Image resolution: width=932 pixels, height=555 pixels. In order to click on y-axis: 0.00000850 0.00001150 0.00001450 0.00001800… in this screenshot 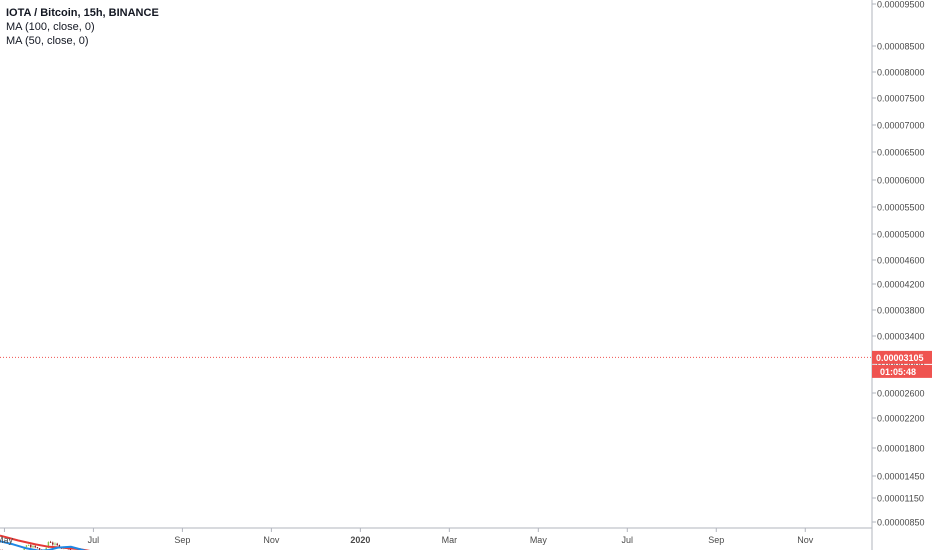, I will do `click(902, 275)`.